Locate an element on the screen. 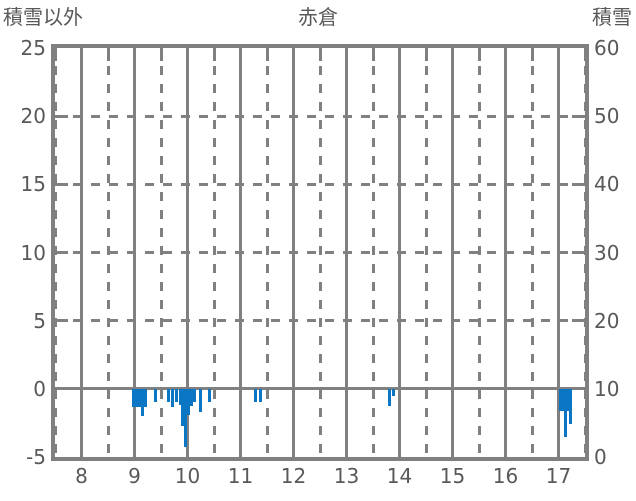 The height and width of the screenshot is (501, 636). left-axis-tick-labels: -5 0 5 10 15 20 25 is located at coordinates (23, 250).